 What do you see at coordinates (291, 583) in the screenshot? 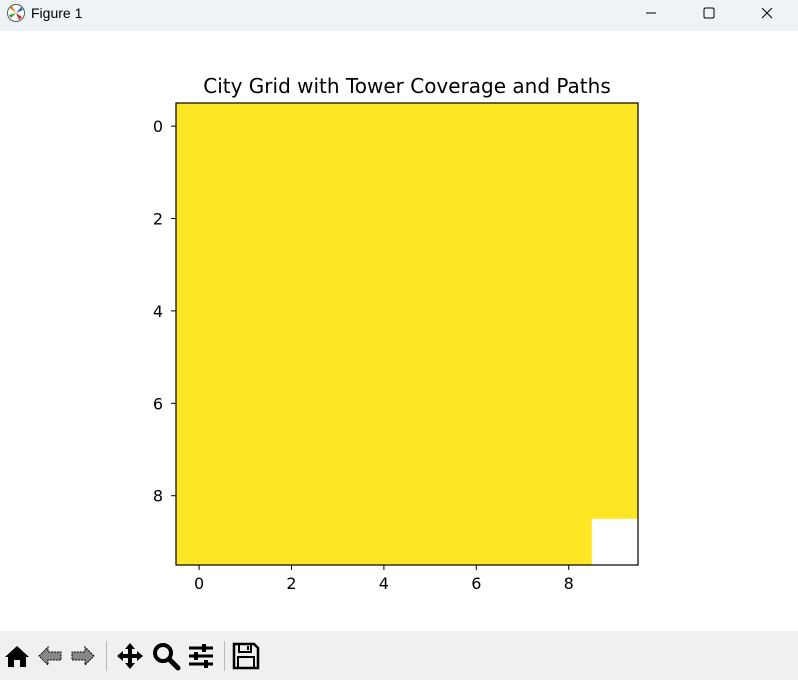
I see `x-tick-label: 2` at bounding box center [291, 583].